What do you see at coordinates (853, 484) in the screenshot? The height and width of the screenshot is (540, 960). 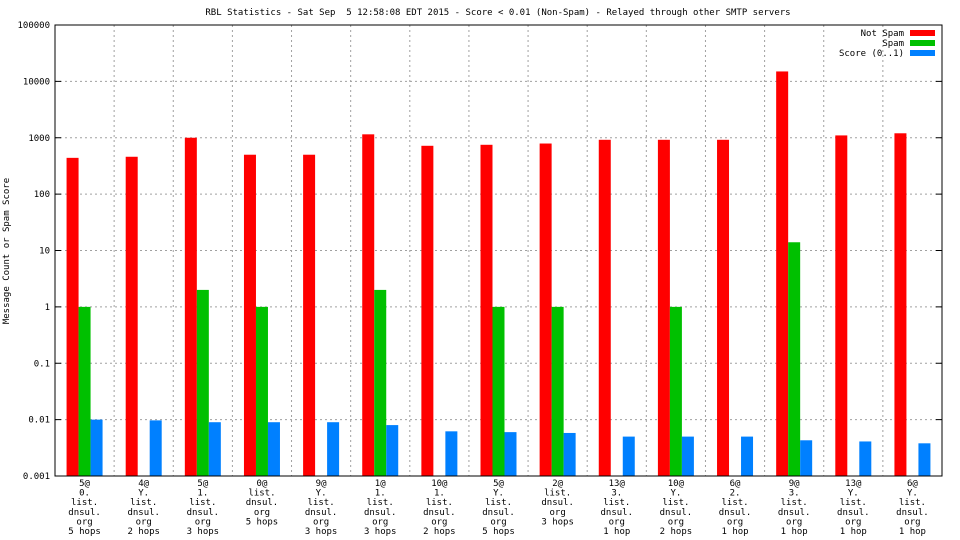 I see `x-tick-label-line: 13@` at bounding box center [853, 484].